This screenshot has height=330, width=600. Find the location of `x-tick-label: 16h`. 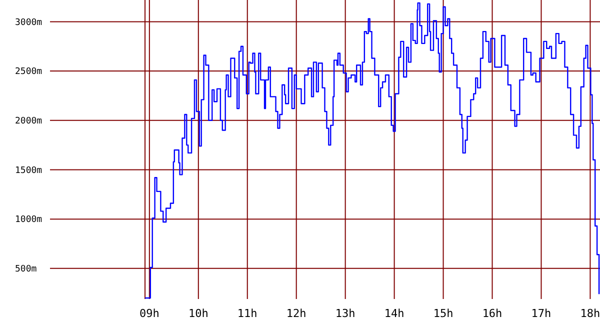

x-tick-label: 16h is located at coordinates (492, 313).